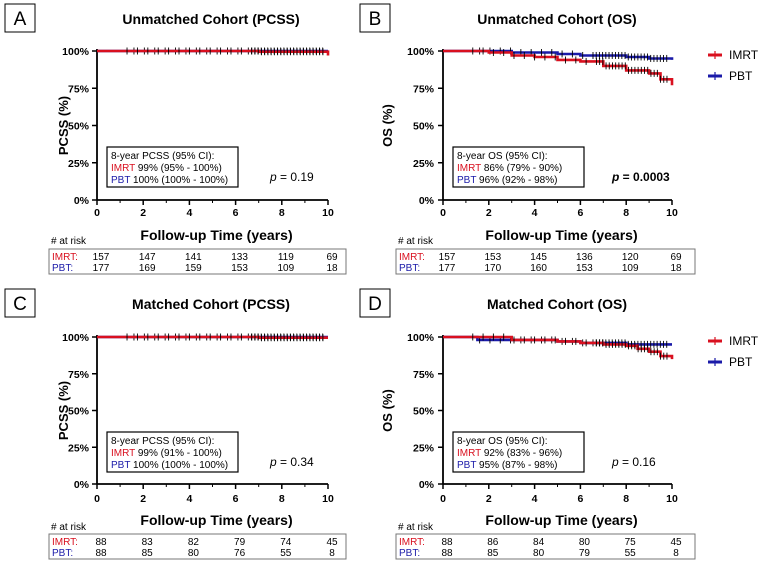  I want to click on risk-count-pbt: 153, so click(584, 268).